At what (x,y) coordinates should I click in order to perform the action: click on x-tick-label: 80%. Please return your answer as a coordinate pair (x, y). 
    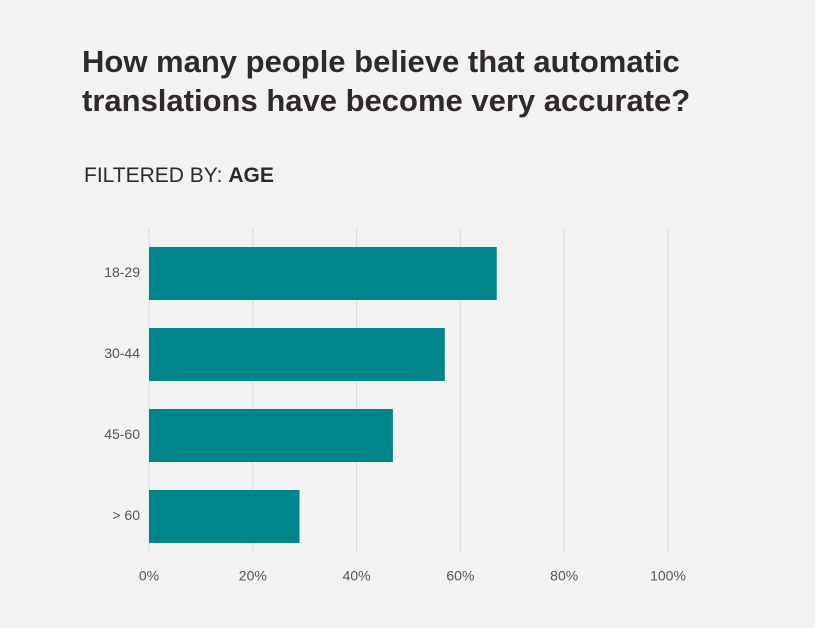
    Looking at the image, I should click on (564, 576).